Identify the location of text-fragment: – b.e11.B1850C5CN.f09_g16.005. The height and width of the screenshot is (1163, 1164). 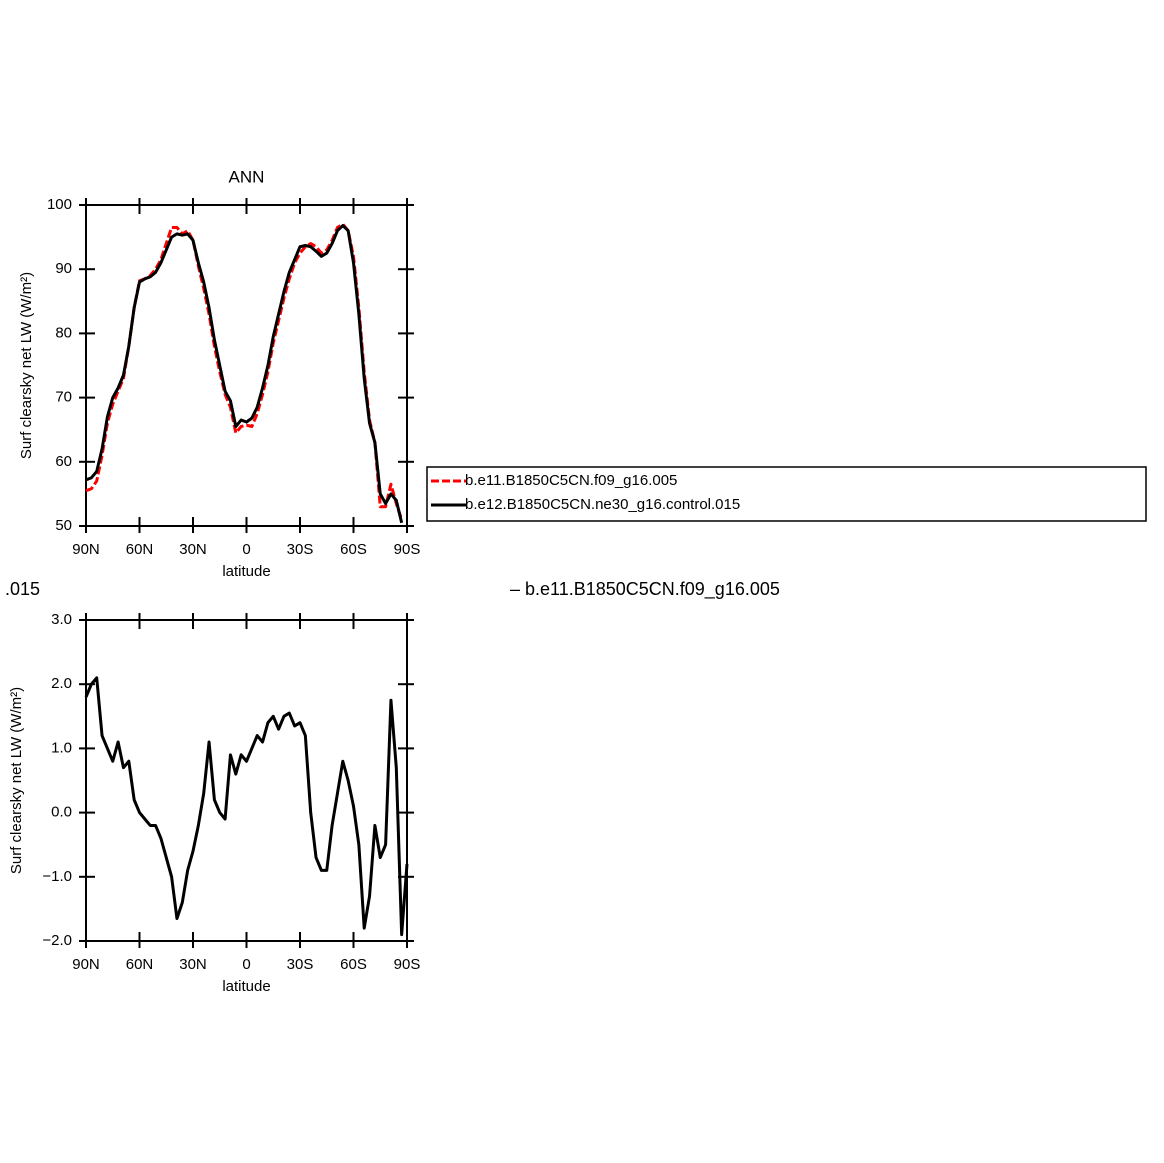
(645, 589).